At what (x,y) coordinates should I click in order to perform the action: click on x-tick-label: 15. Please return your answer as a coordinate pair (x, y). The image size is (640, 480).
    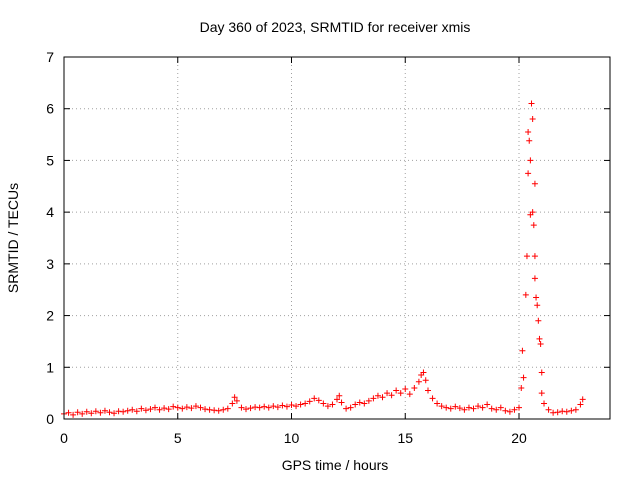
    Looking at the image, I should click on (405, 438).